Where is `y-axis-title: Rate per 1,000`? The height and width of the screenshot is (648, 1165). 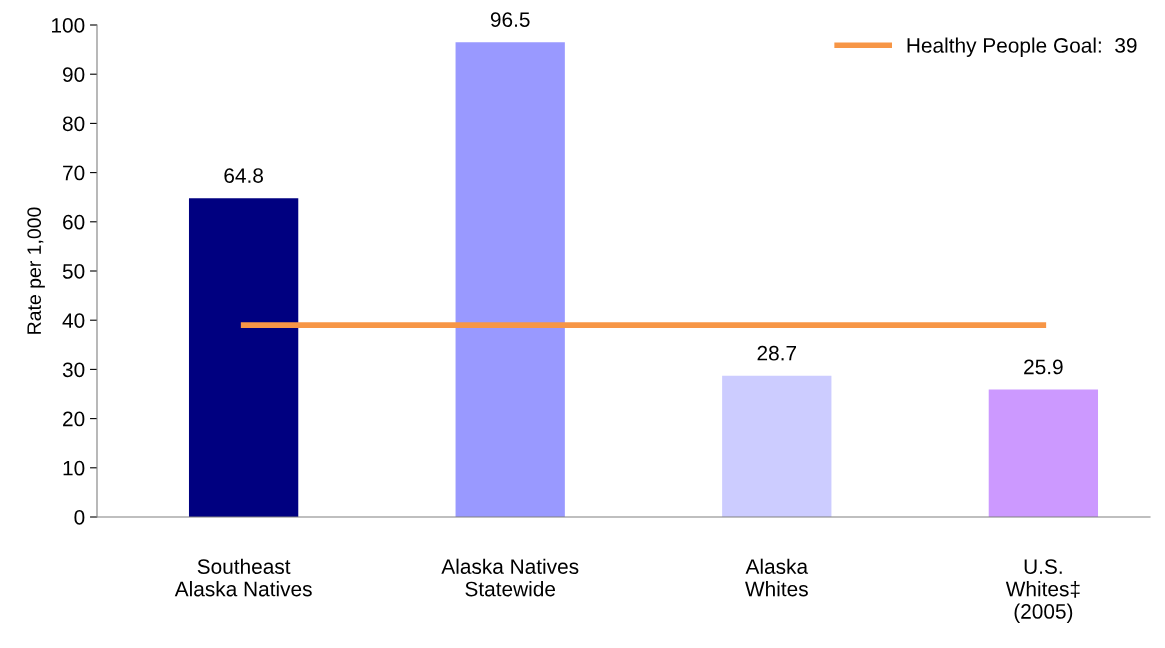 y-axis-title: Rate per 1,000 is located at coordinates (36, 270).